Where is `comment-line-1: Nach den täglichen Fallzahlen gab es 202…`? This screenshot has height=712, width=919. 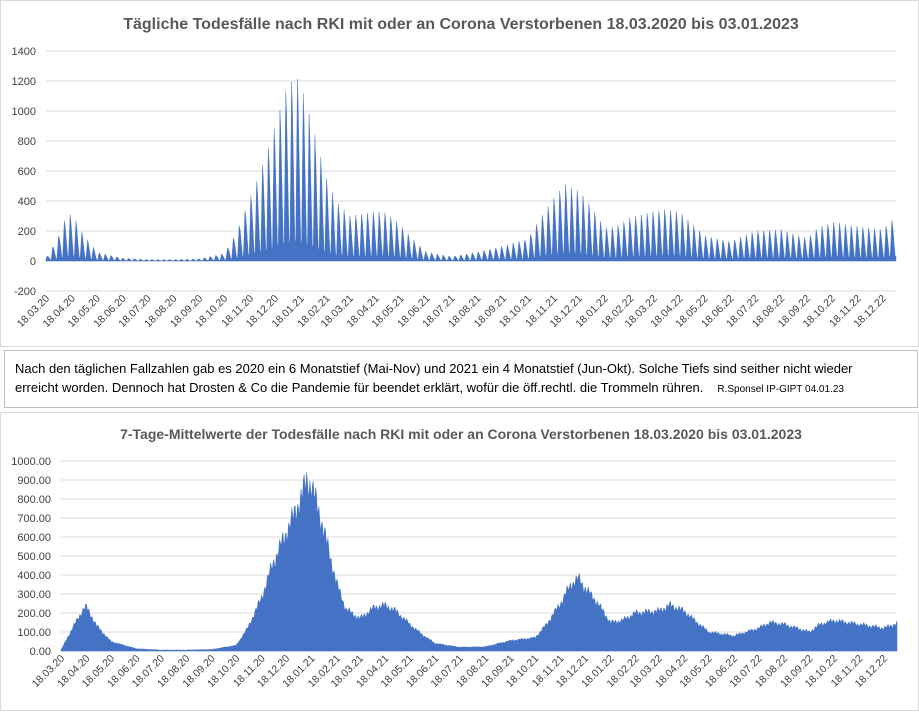 comment-line-1: Nach den täglichen Fallzahlen gab es 202… is located at coordinates (434, 368).